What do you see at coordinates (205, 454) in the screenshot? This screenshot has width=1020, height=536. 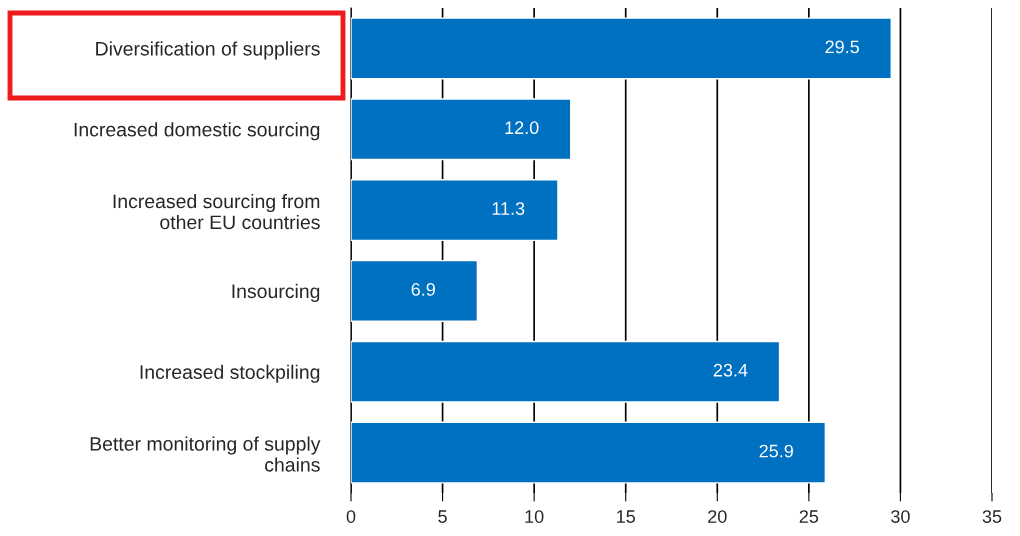 I see `y-tick-label: Better monitoring of supply chains` at bounding box center [205, 454].